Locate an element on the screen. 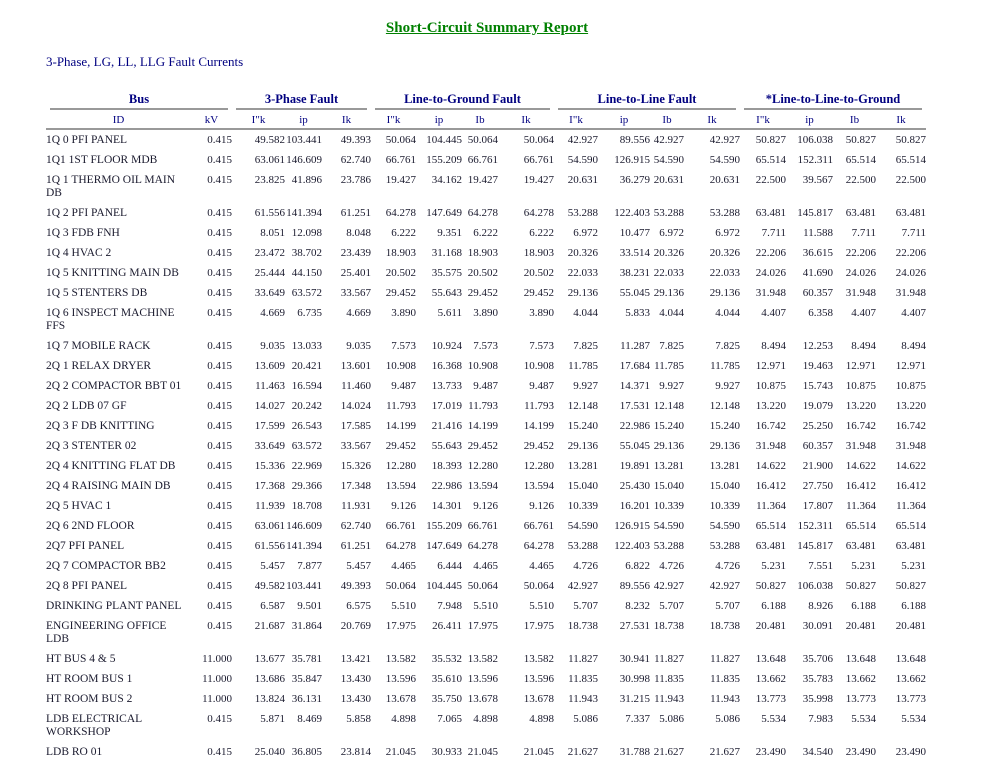 The width and height of the screenshot is (1000, 762). cell-value: 24.026 is located at coordinates (860, 273).